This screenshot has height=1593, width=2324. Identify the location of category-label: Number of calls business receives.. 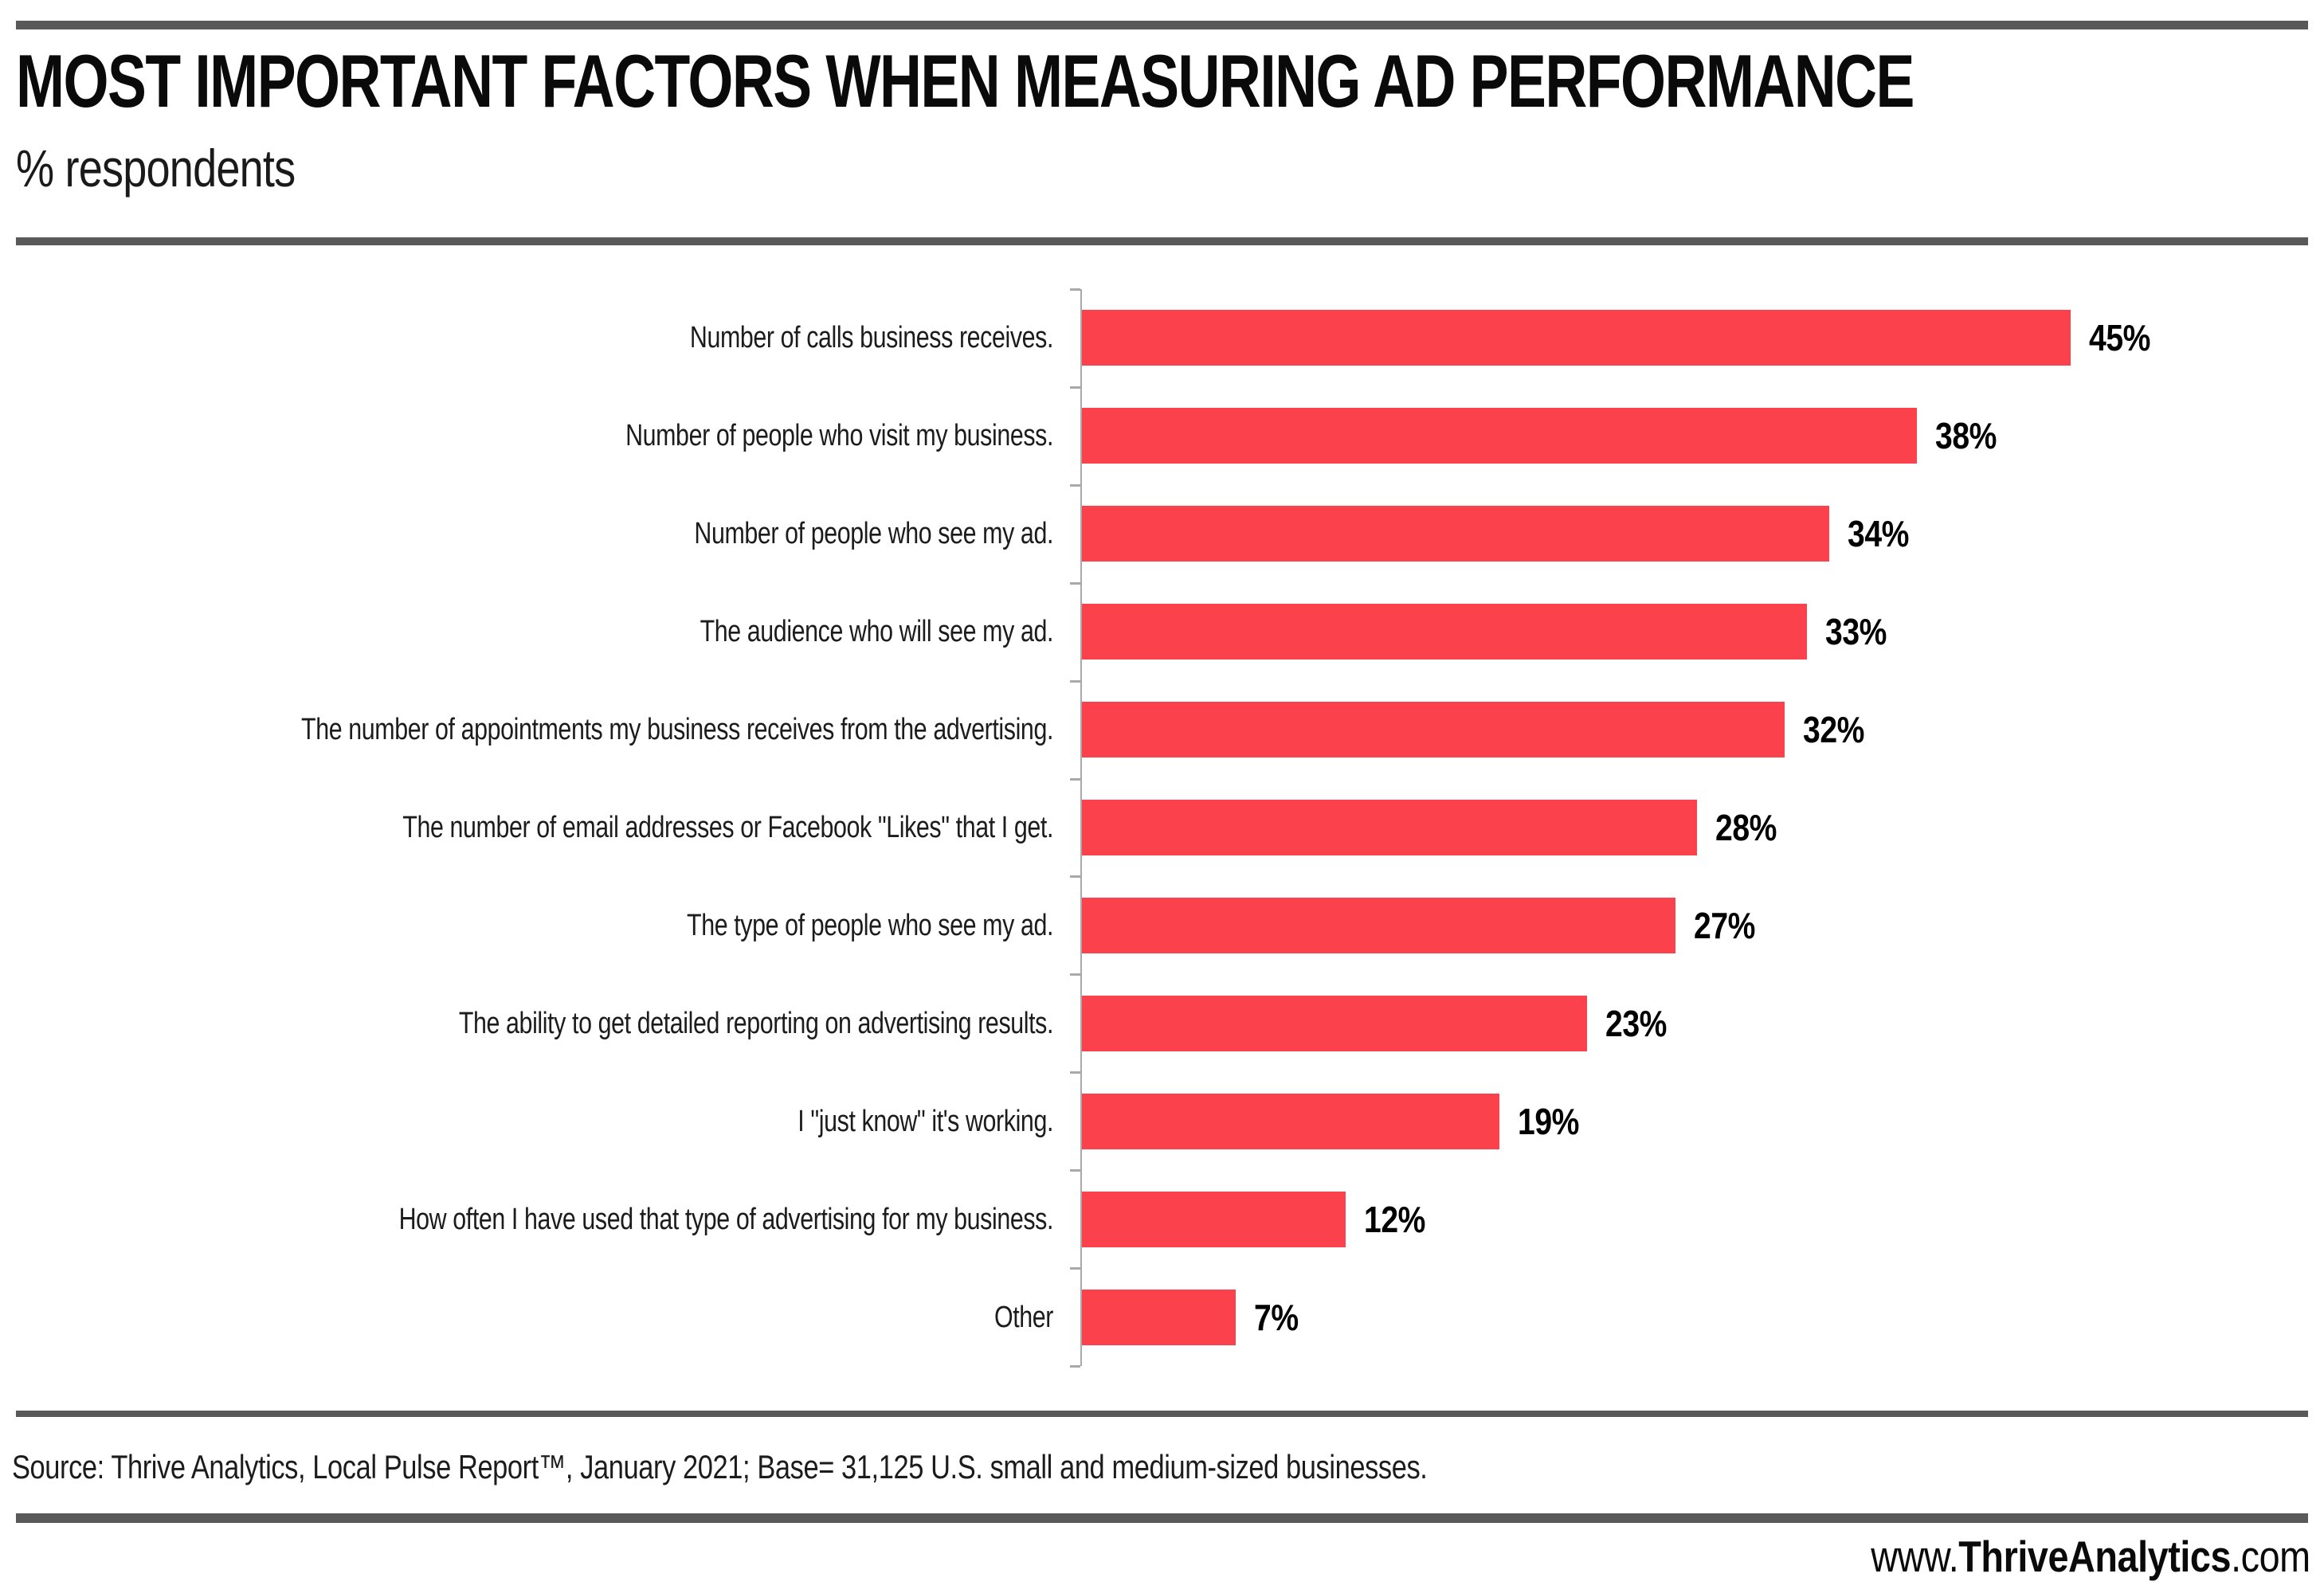
(871, 337).